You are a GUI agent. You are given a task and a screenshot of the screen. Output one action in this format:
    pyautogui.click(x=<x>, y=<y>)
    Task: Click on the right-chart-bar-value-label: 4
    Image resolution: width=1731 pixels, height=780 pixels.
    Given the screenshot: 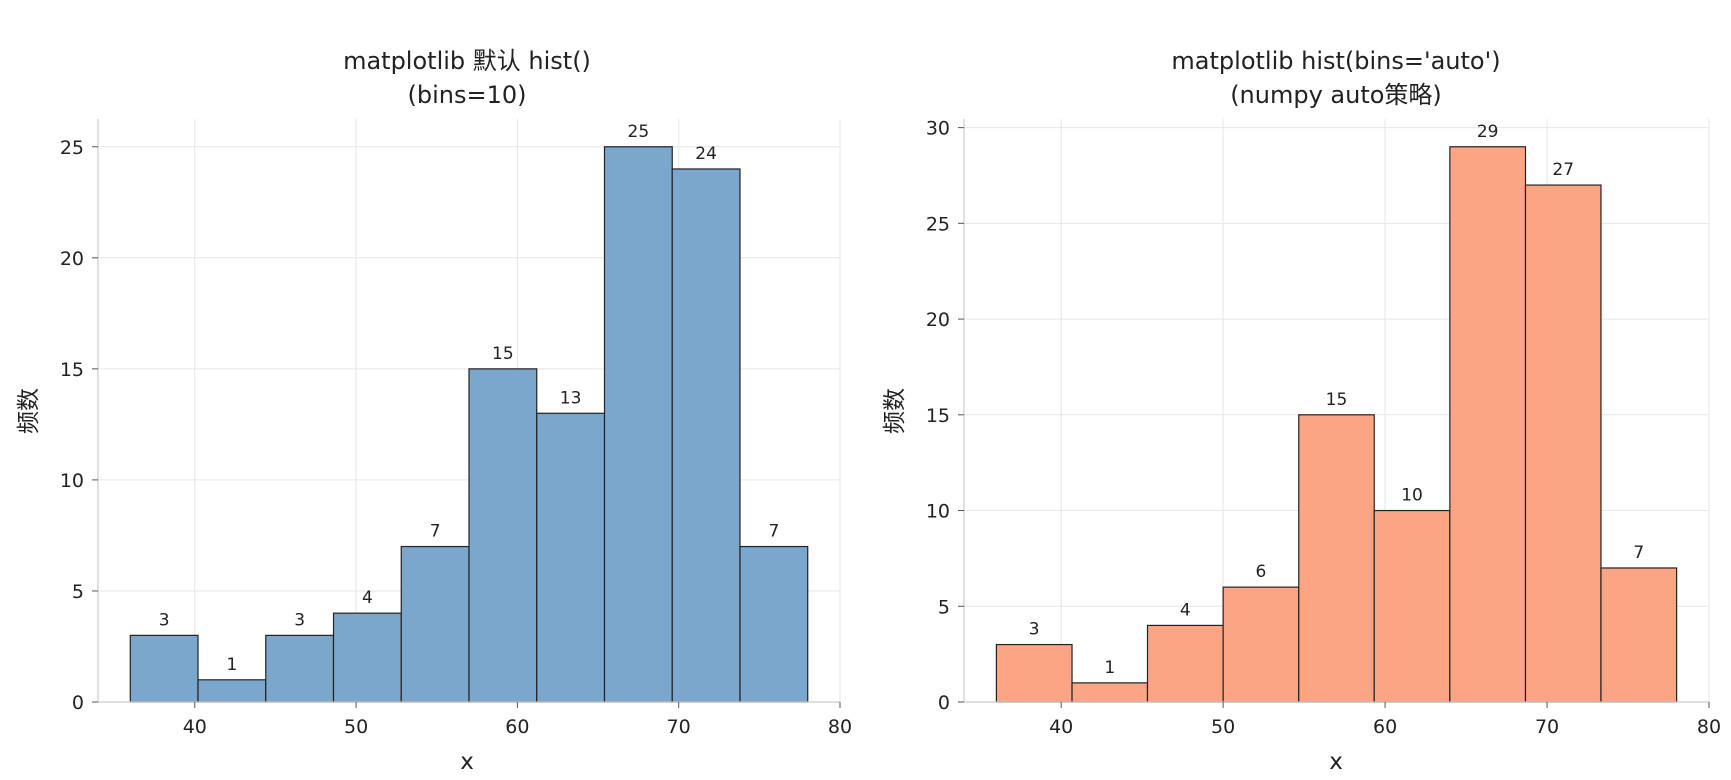 What is the action you would take?
    pyautogui.click(x=1185, y=610)
    